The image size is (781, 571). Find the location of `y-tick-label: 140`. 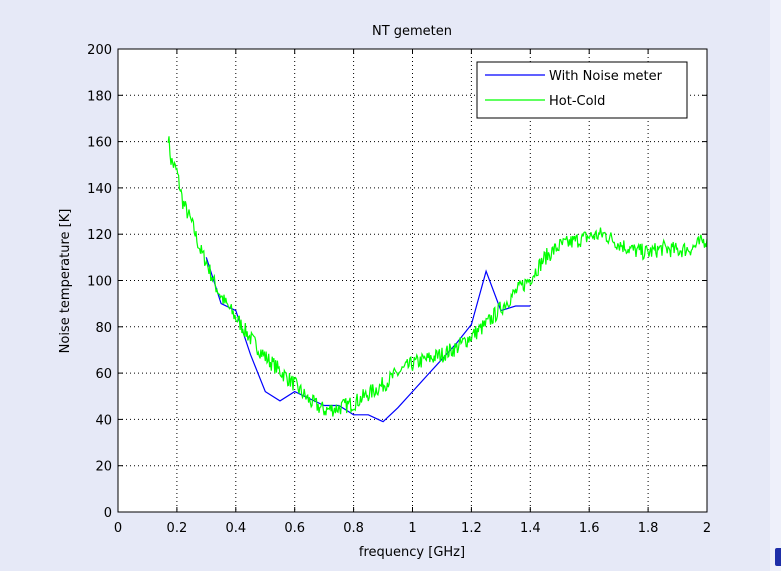

y-tick-label: 140 is located at coordinates (99, 189).